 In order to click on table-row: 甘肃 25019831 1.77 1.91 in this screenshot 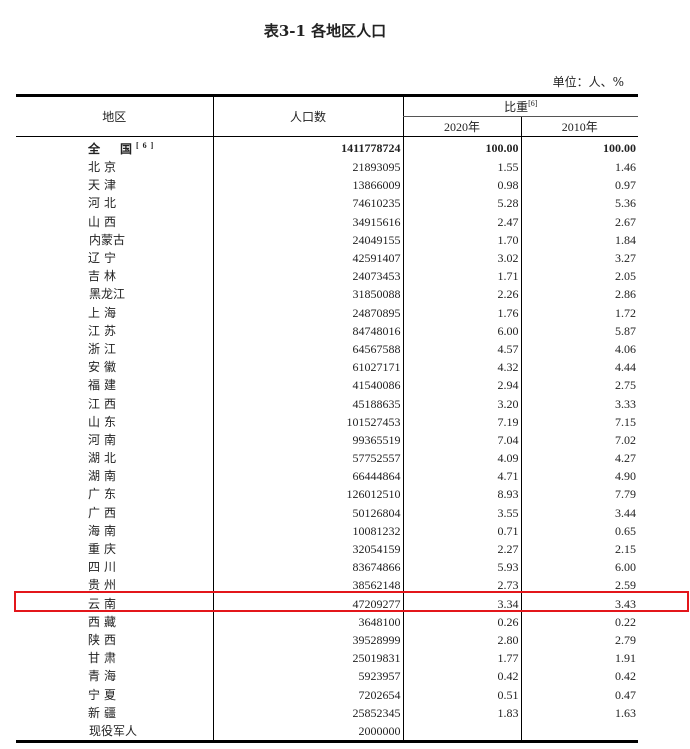, I will do `click(327, 658)`.